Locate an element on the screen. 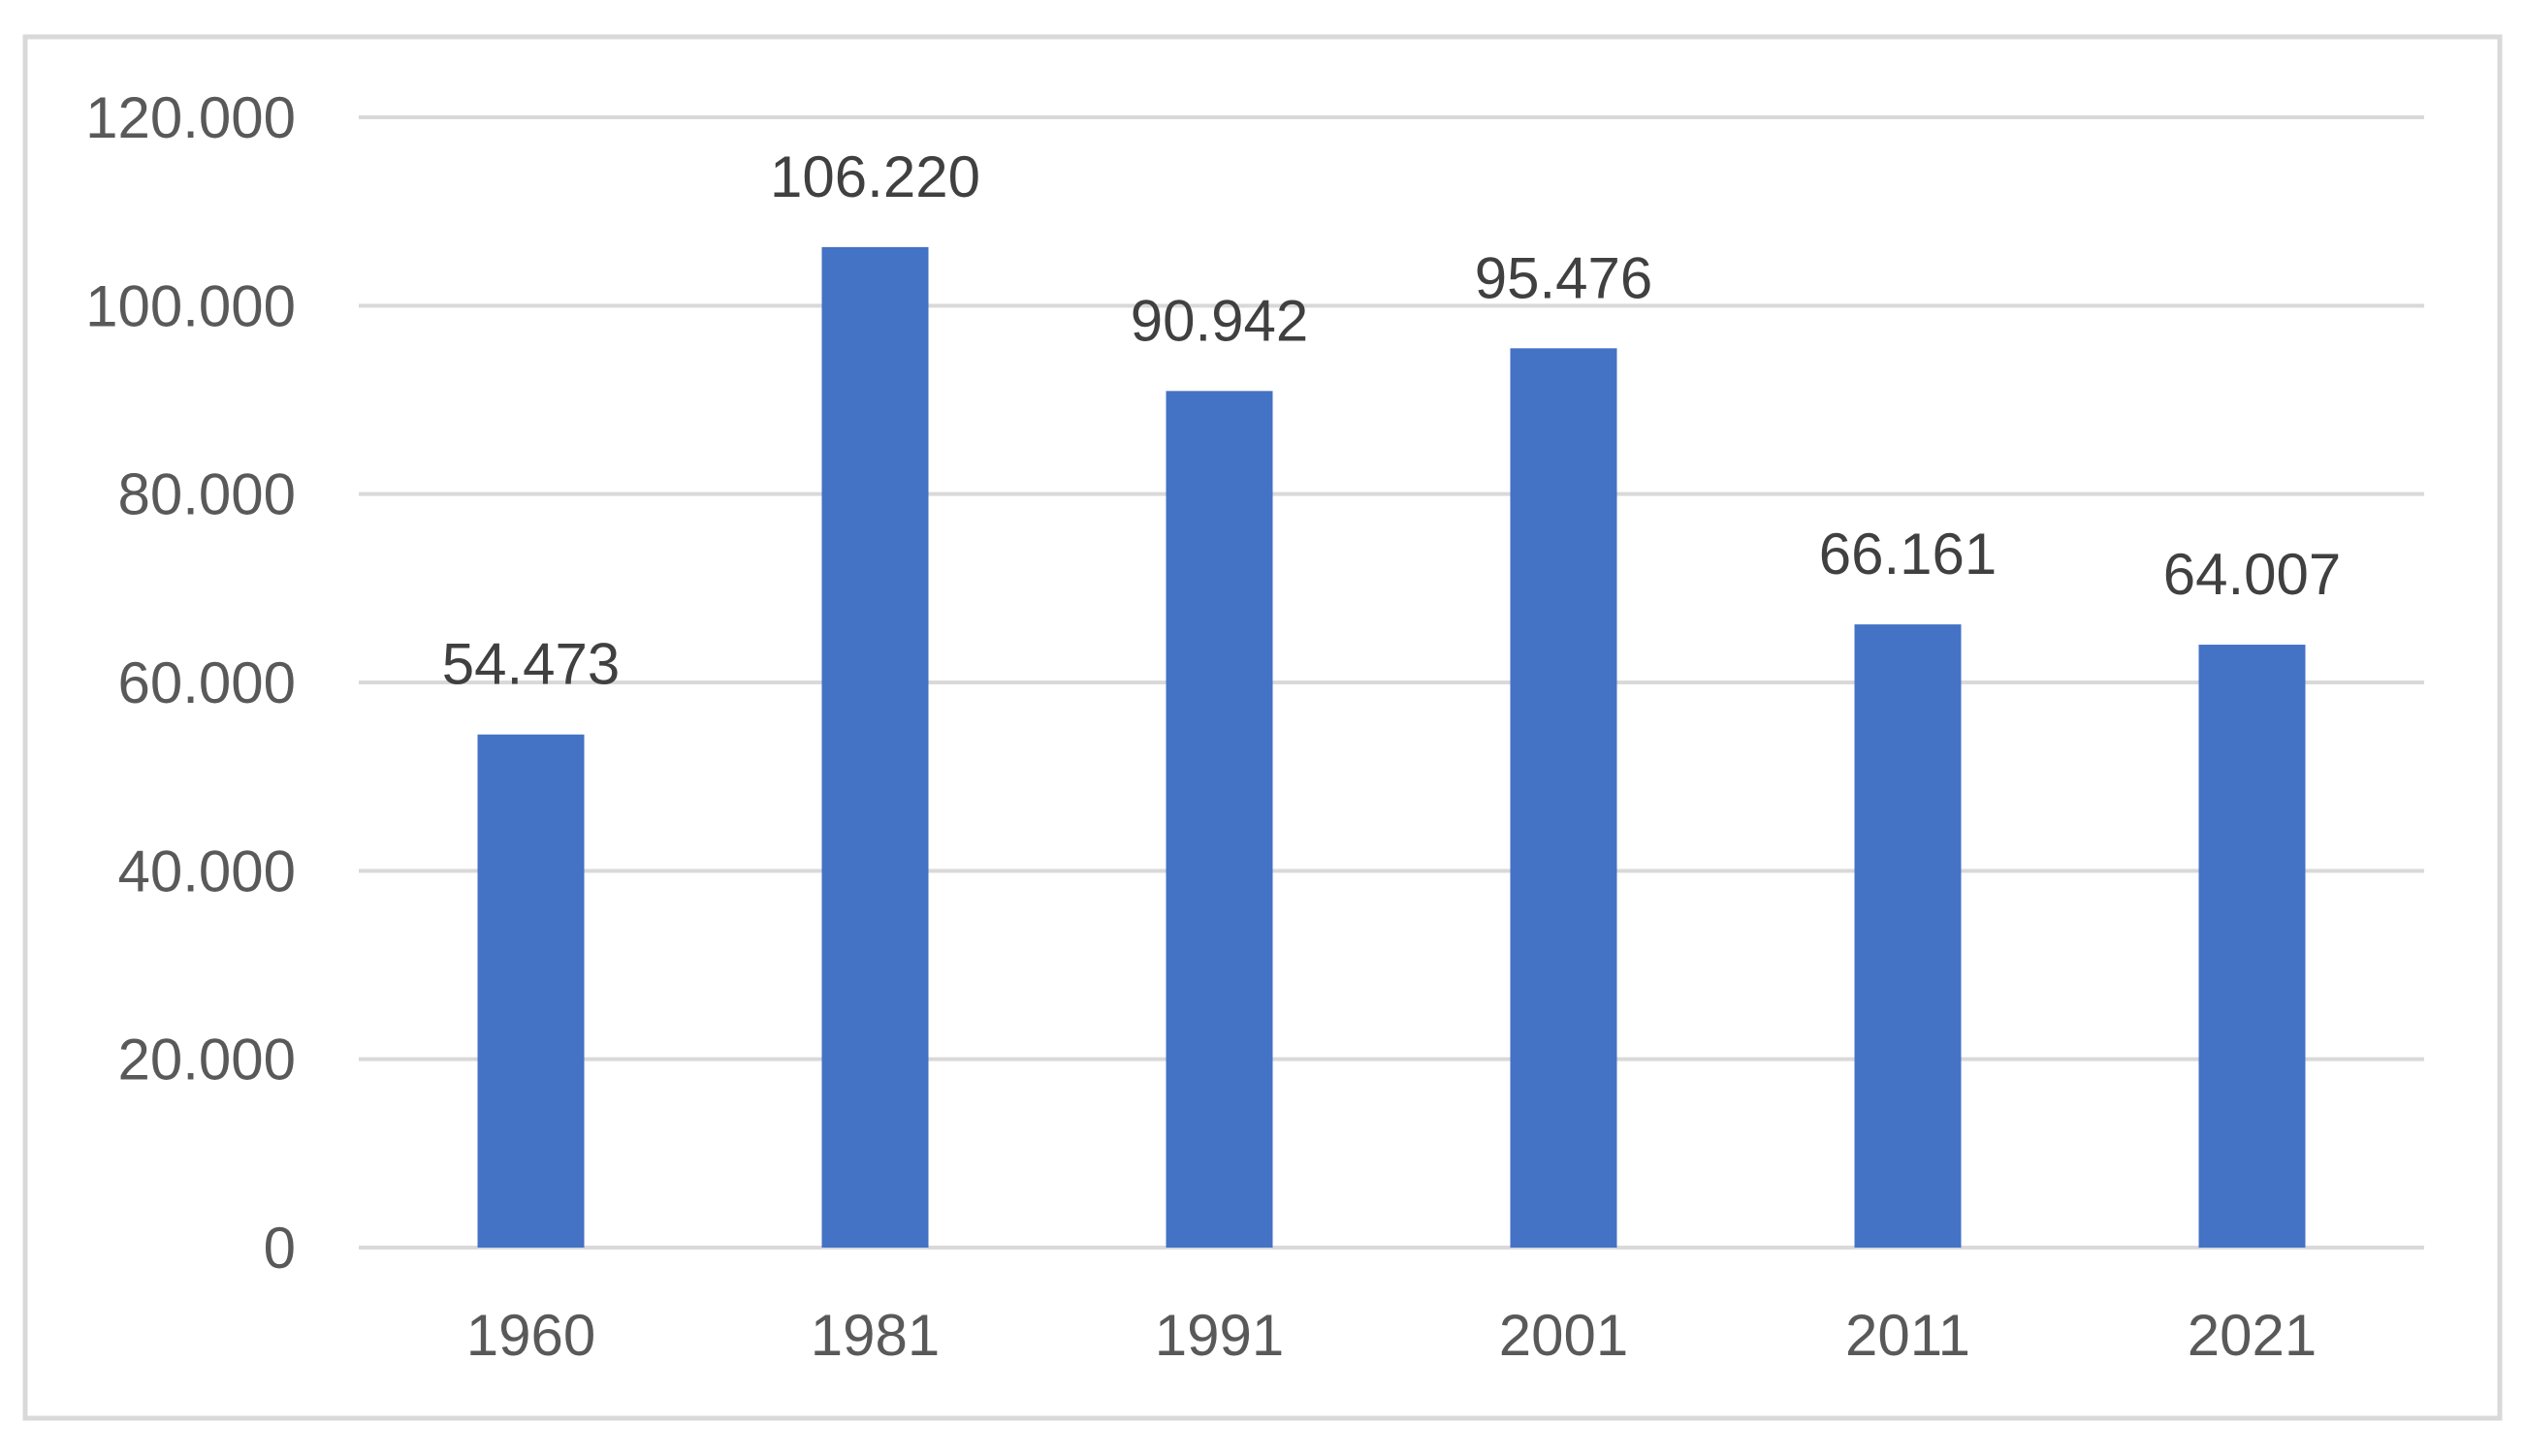 This screenshot has height=1456, width=2525. bar-2011 is located at coordinates (1908, 936).